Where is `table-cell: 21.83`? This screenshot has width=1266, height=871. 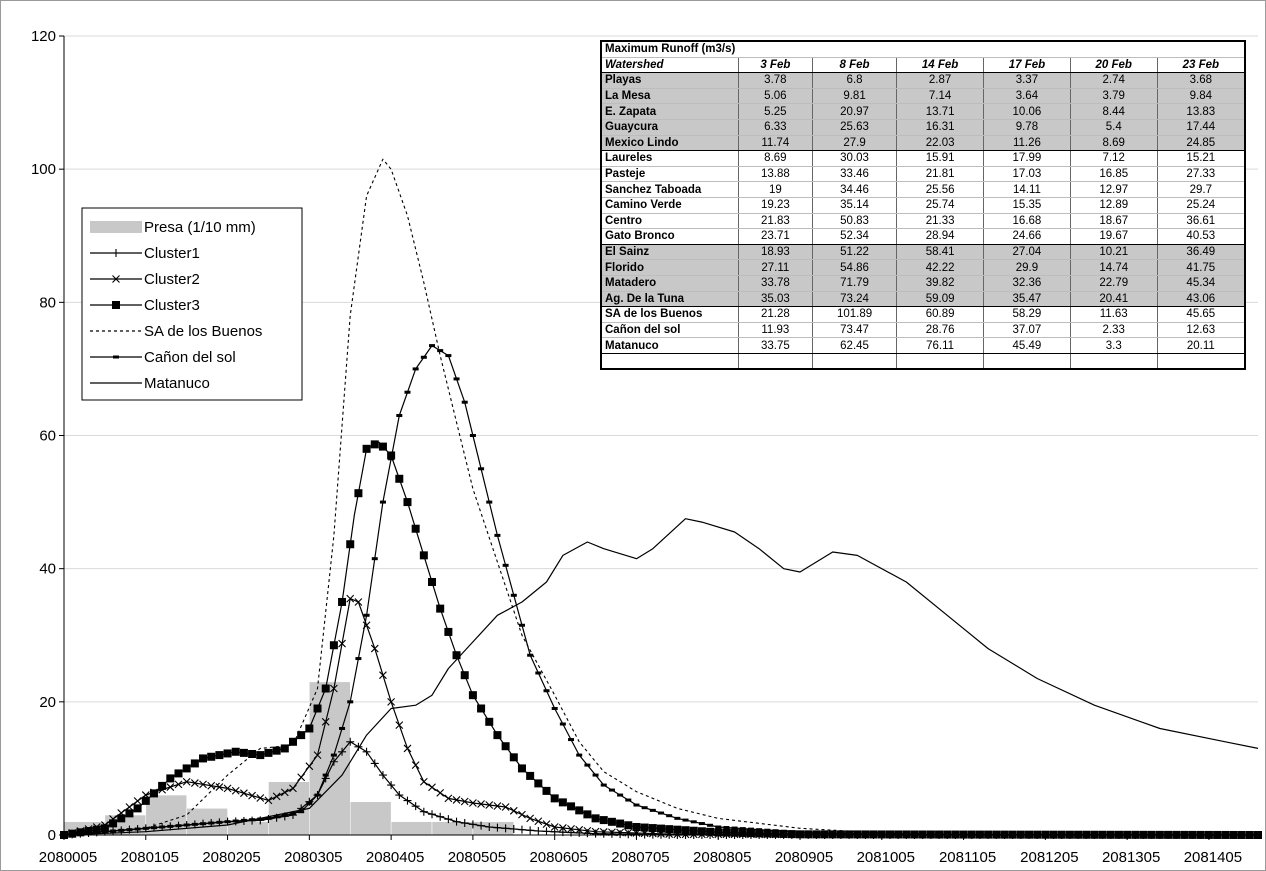 table-cell: 21.83 is located at coordinates (775, 221).